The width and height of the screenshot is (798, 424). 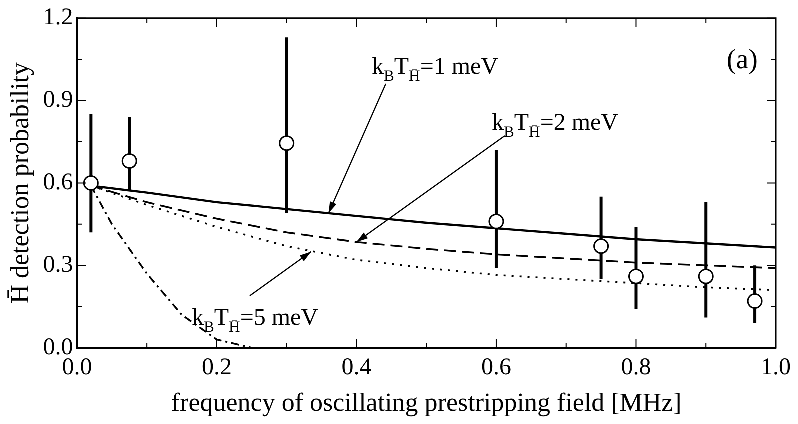 What do you see at coordinates (58, 265) in the screenshot?
I see `y-tick-label: 0.3` at bounding box center [58, 265].